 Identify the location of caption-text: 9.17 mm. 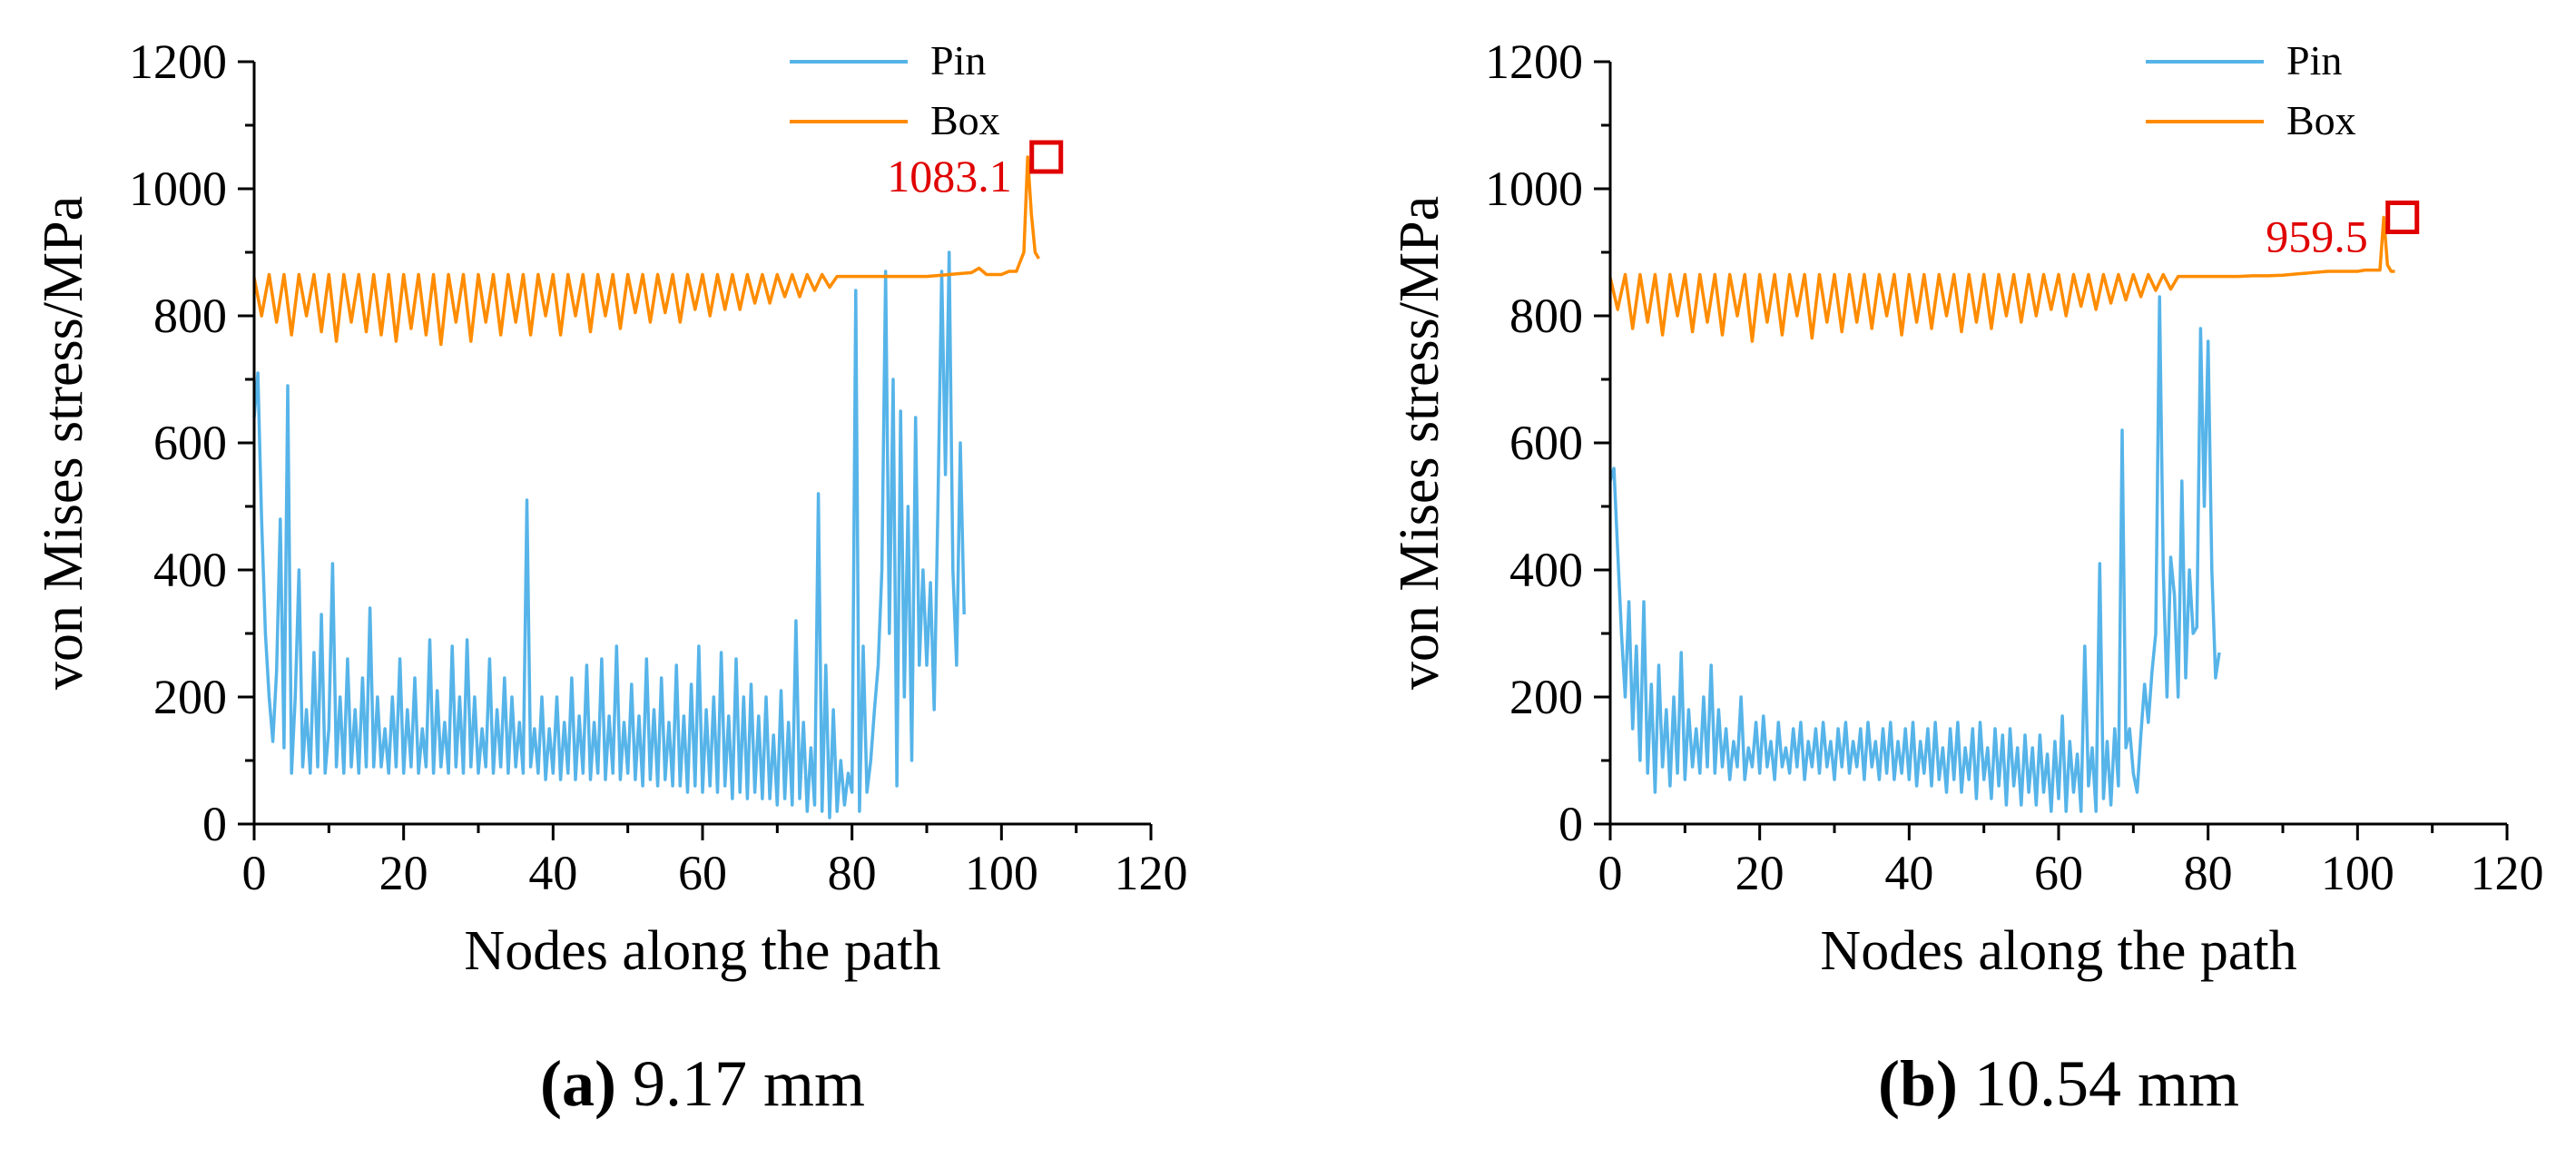
(740, 1083).